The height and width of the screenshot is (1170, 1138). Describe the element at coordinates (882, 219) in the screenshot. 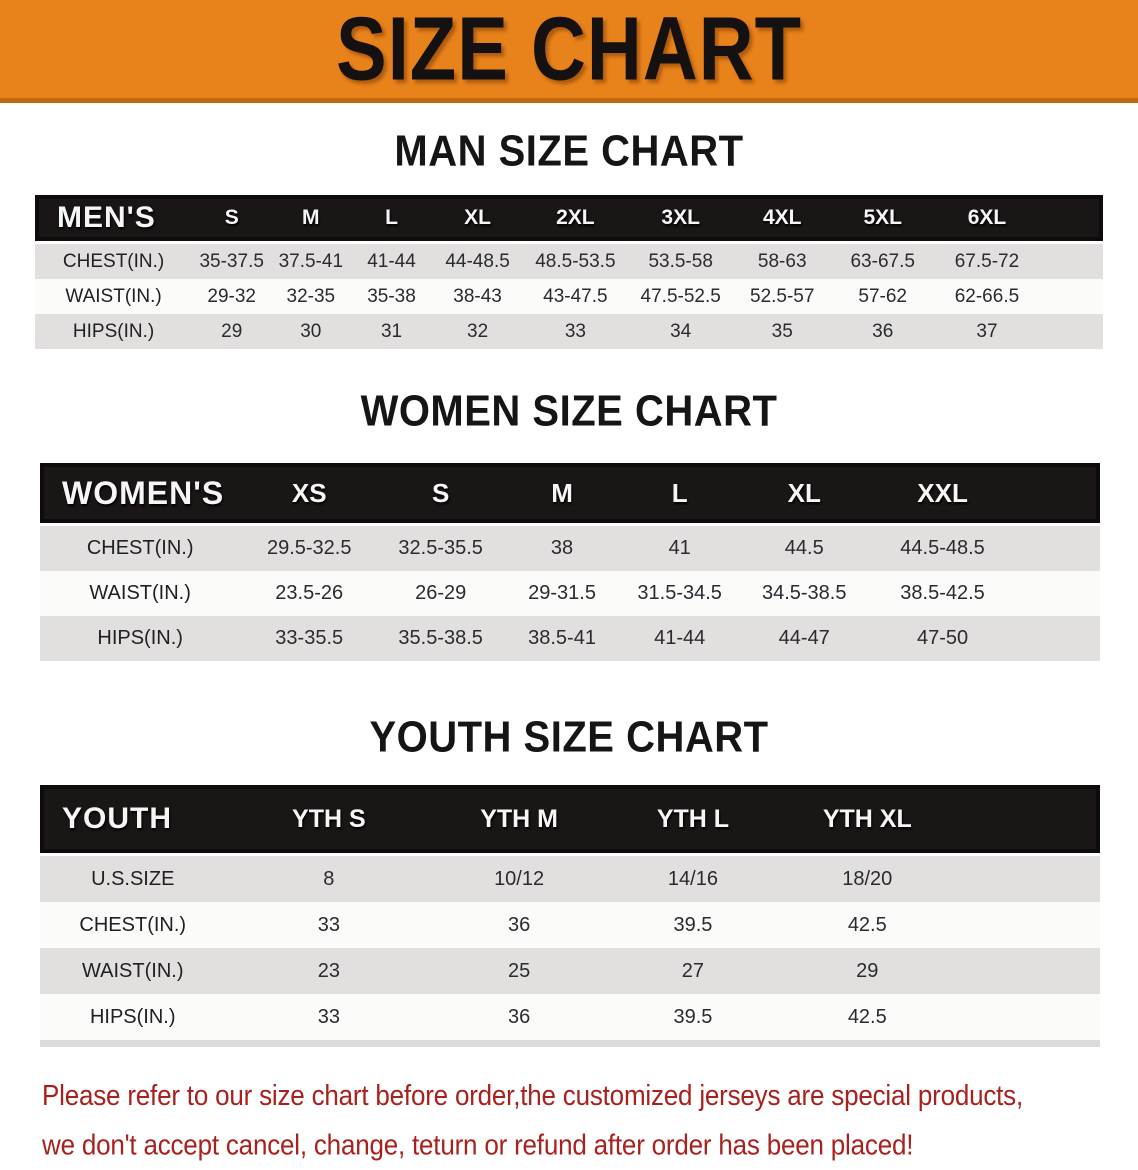

I see `size-header-cell: 5XL` at that location.